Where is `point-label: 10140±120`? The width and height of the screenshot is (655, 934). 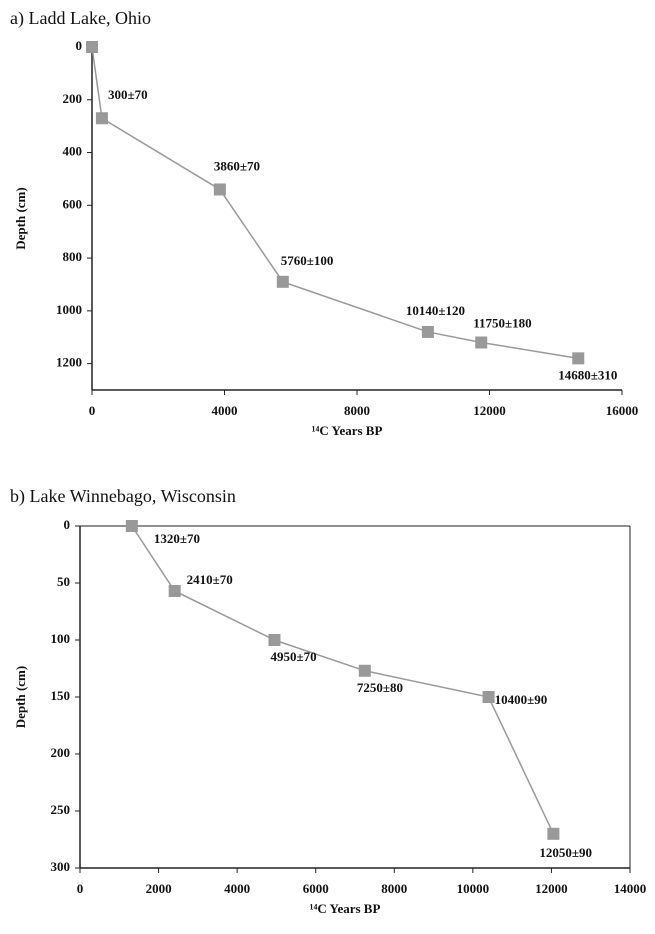 point-label: 10140±120 is located at coordinates (435, 310).